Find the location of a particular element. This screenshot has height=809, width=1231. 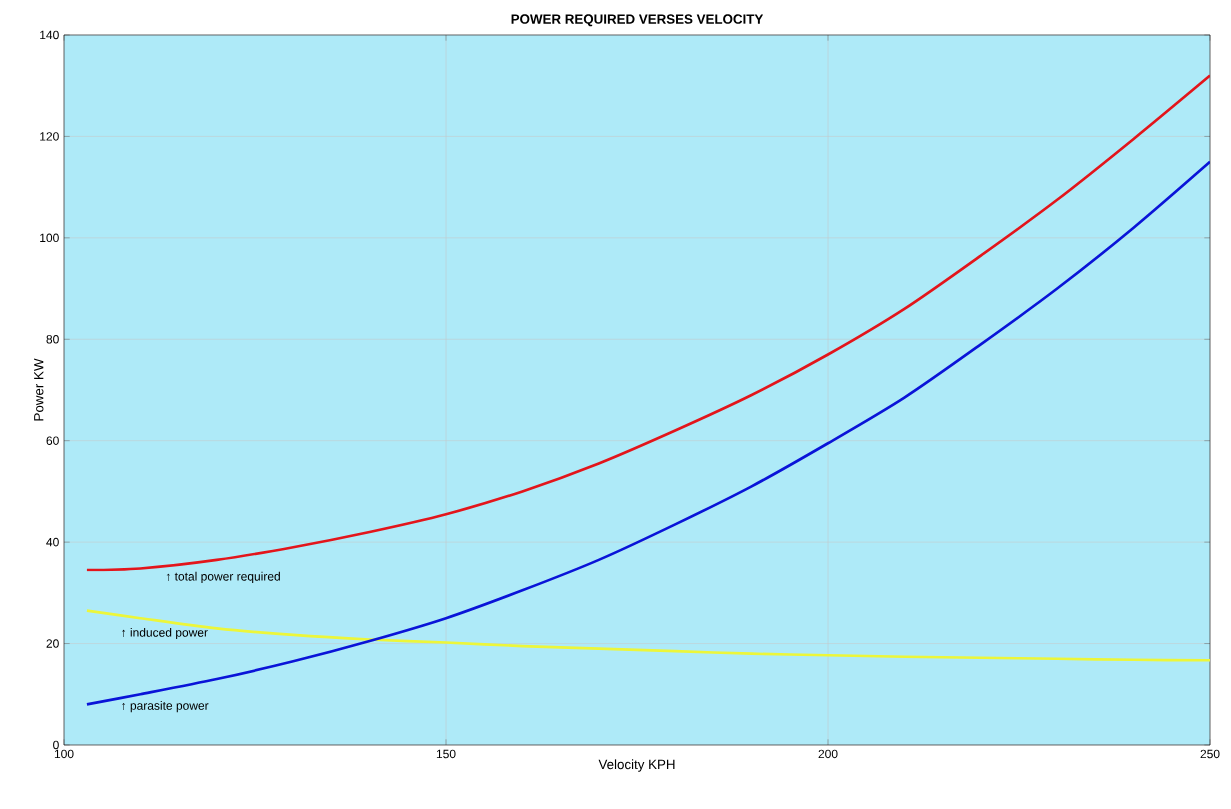

y-tick-label: 140 is located at coordinates (49, 35).